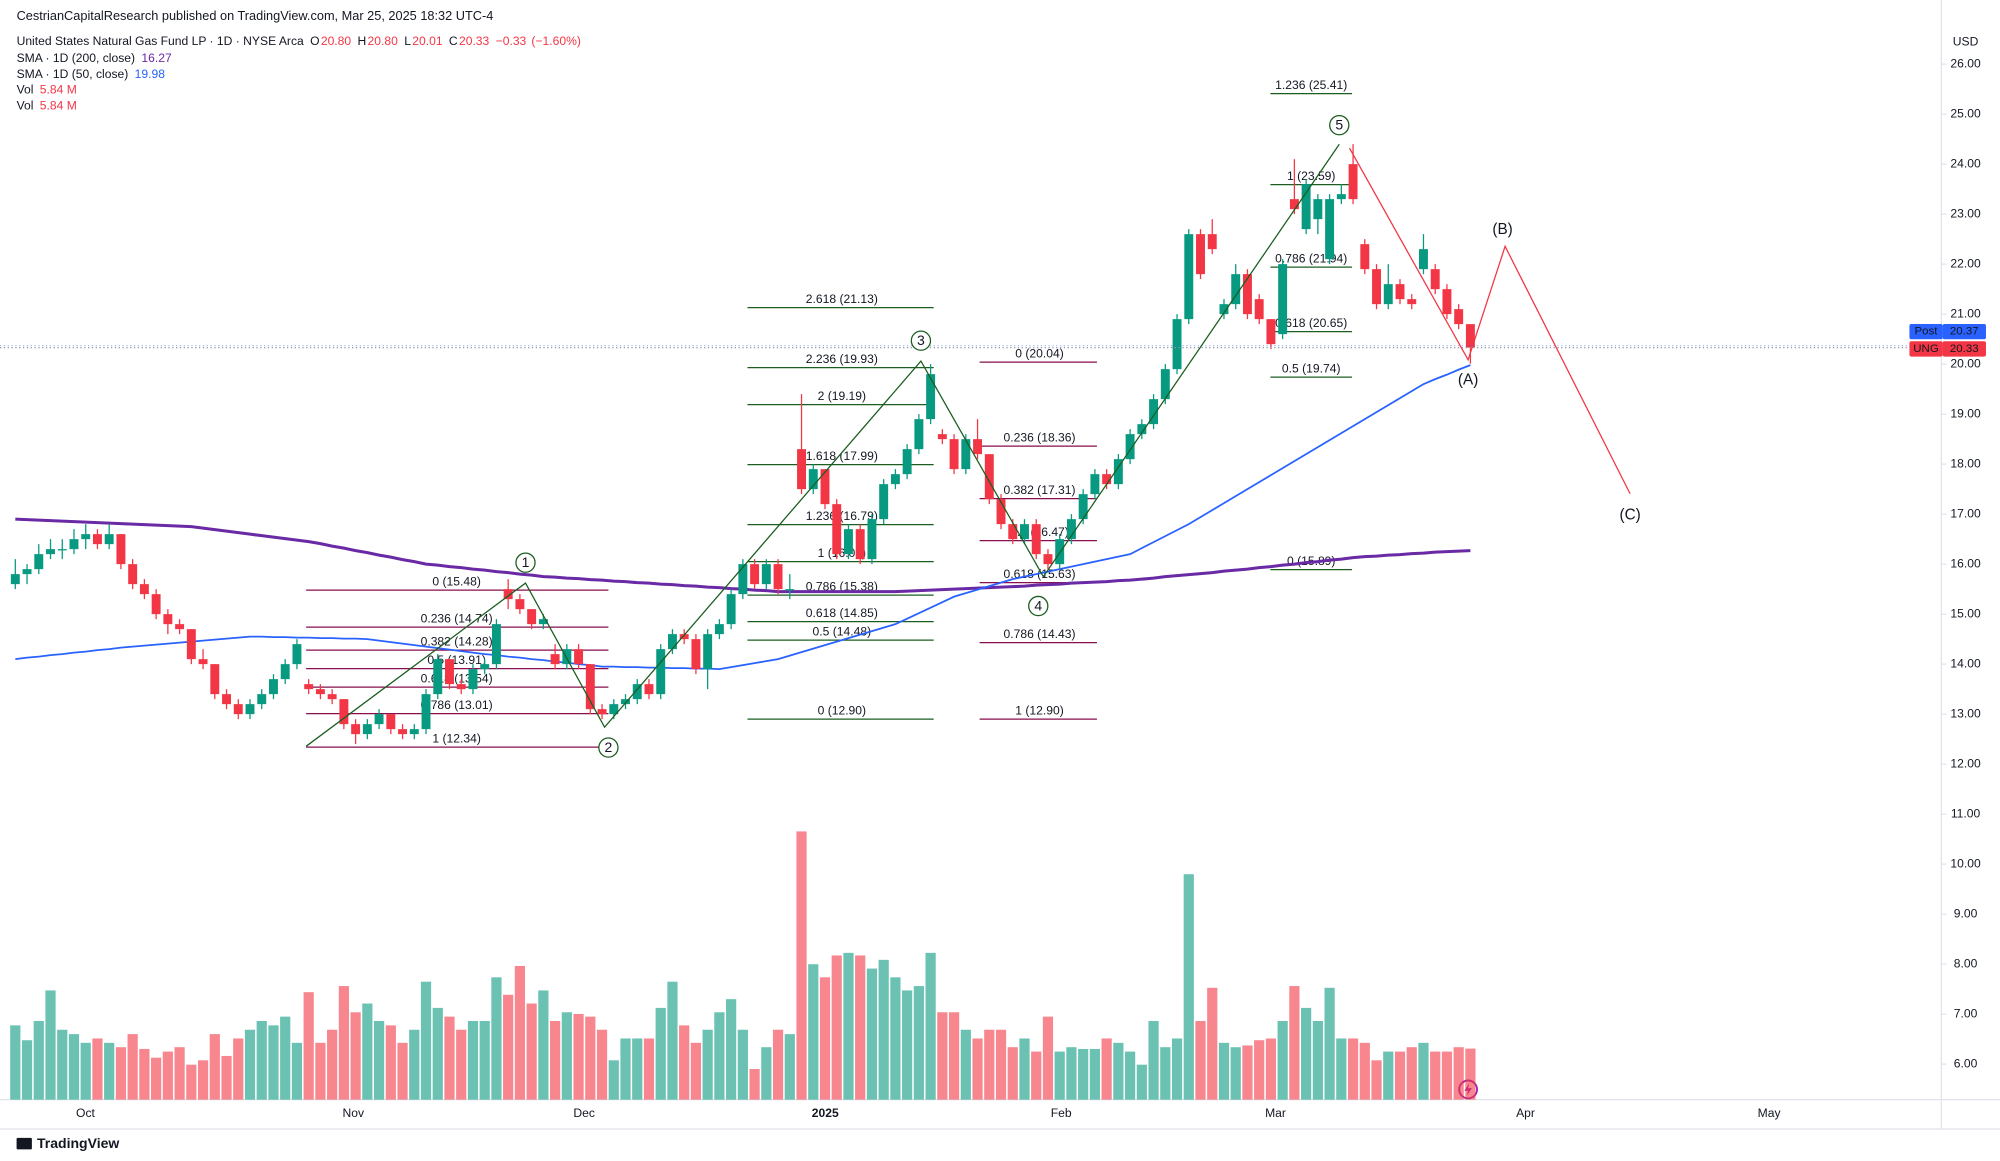 Image resolution: width=2000 pixels, height=1161 pixels. What do you see at coordinates (1965, 563) in the screenshot?
I see `y-tick-label: 16.00` at bounding box center [1965, 563].